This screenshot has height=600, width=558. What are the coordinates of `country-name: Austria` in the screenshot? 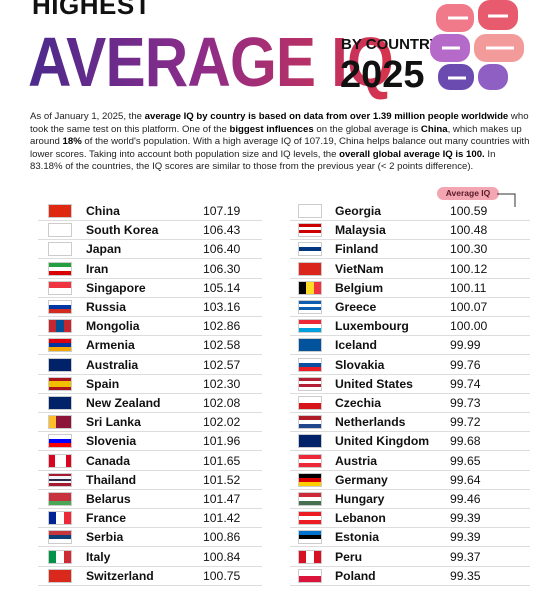 It's located at (356, 460).